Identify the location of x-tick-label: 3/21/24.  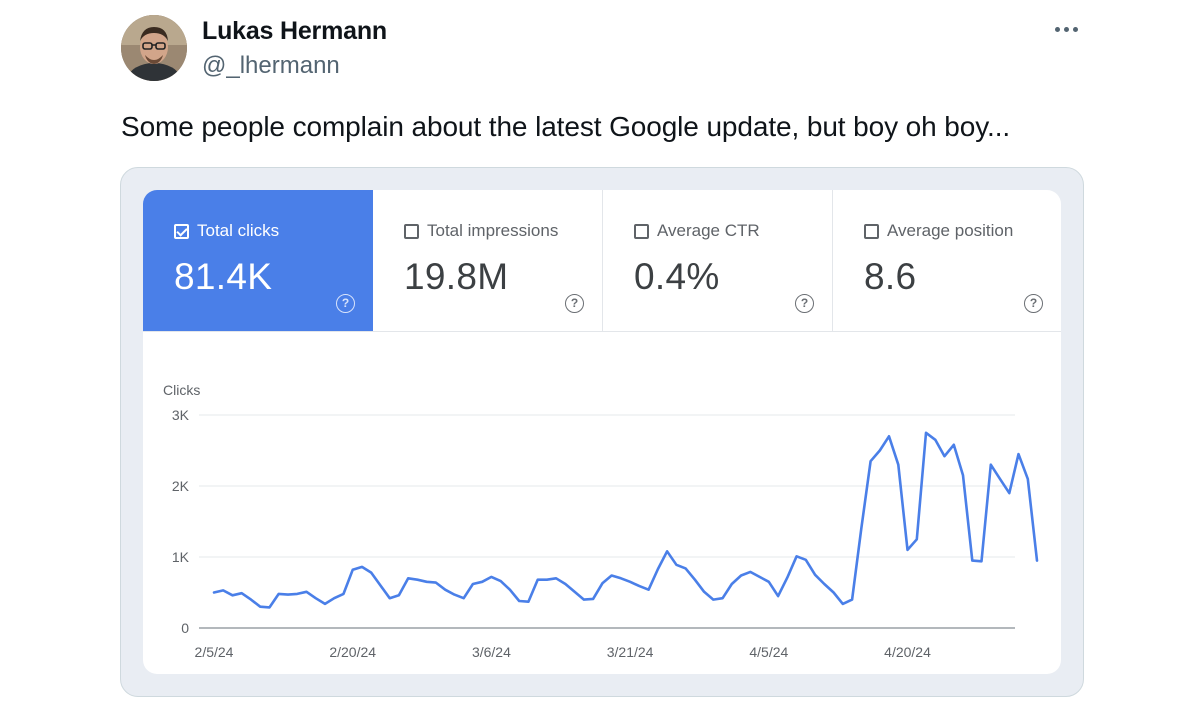
(630, 652).